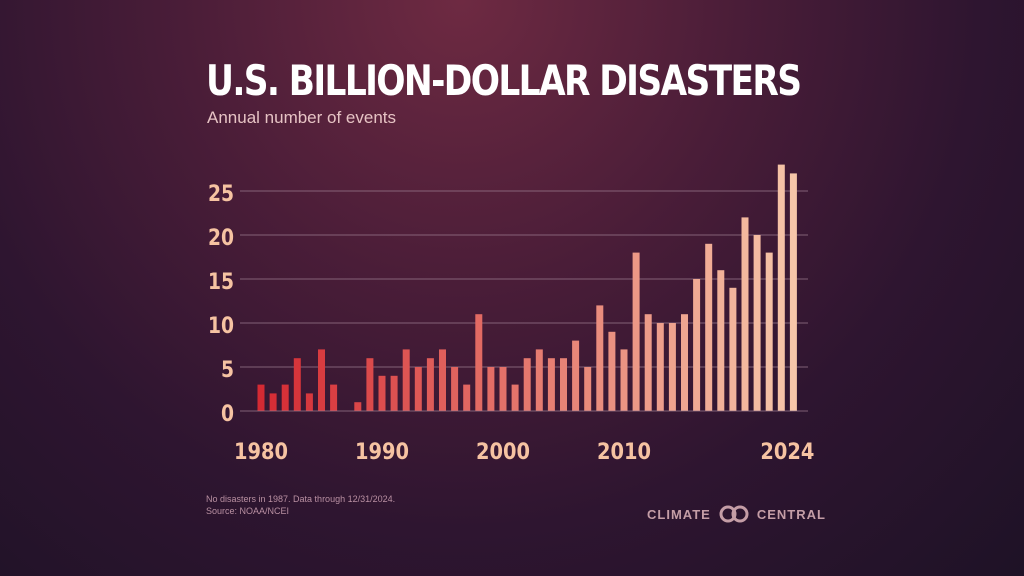 This screenshot has width=1024, height=576. What do you see at coordinates (382, 452) in the screenshot?
I see `x-tick-label: 1990` at bounding box center [382, 452].